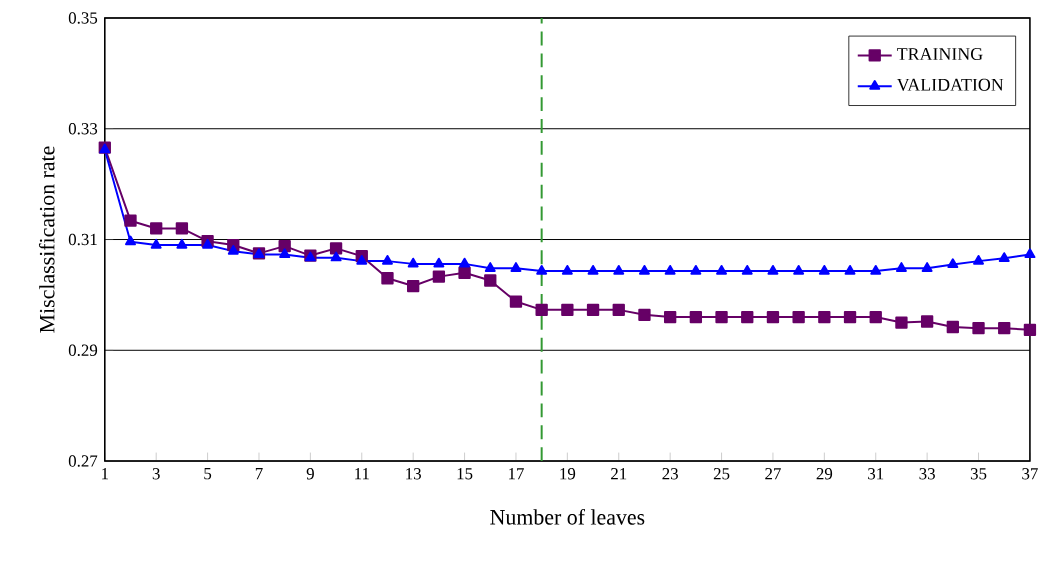  I want to click on y-axis-title: Misclassification rate, so click(46, 239).